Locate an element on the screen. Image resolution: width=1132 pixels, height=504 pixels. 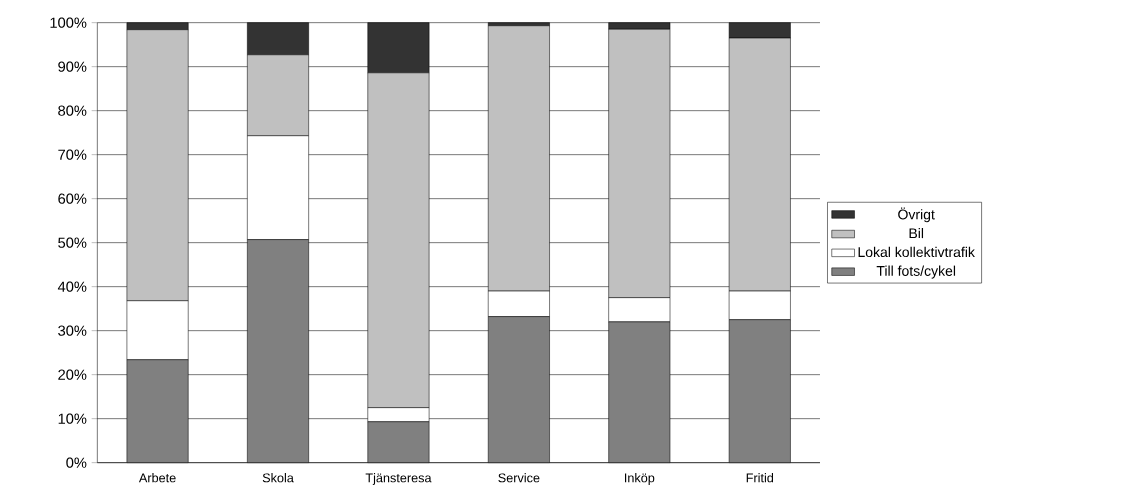
x-tick-label: Skola is located at coordinates (278, 478).